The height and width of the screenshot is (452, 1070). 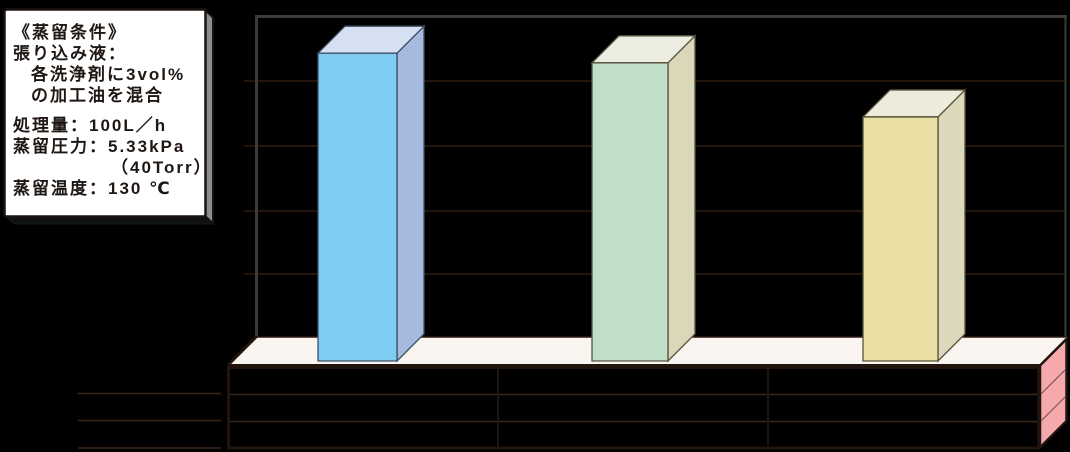 I want to click on floor-left-edge, so click(x=242, y=350).